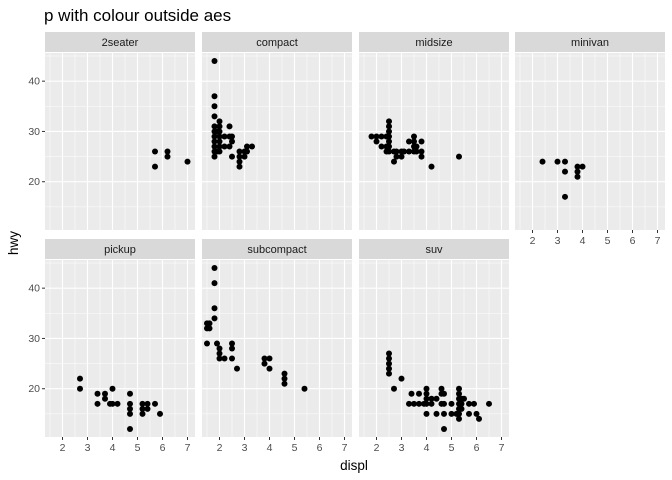 The image size is (672, 480). I want to click on facet-strip-label: suv, so click(434, 250).